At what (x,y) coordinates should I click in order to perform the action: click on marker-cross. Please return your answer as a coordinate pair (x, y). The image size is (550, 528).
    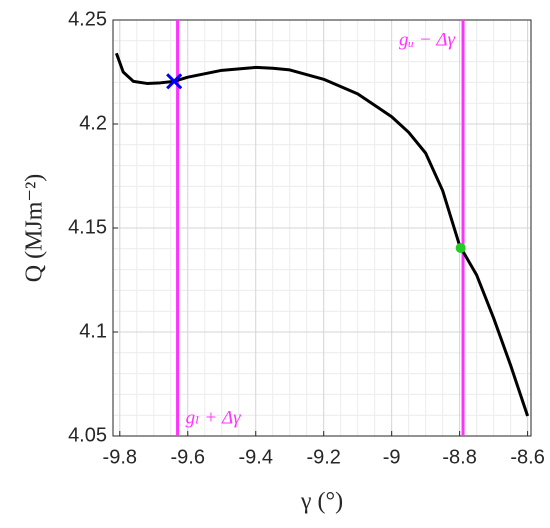
    Looking at the image, I should click on (174, 81).